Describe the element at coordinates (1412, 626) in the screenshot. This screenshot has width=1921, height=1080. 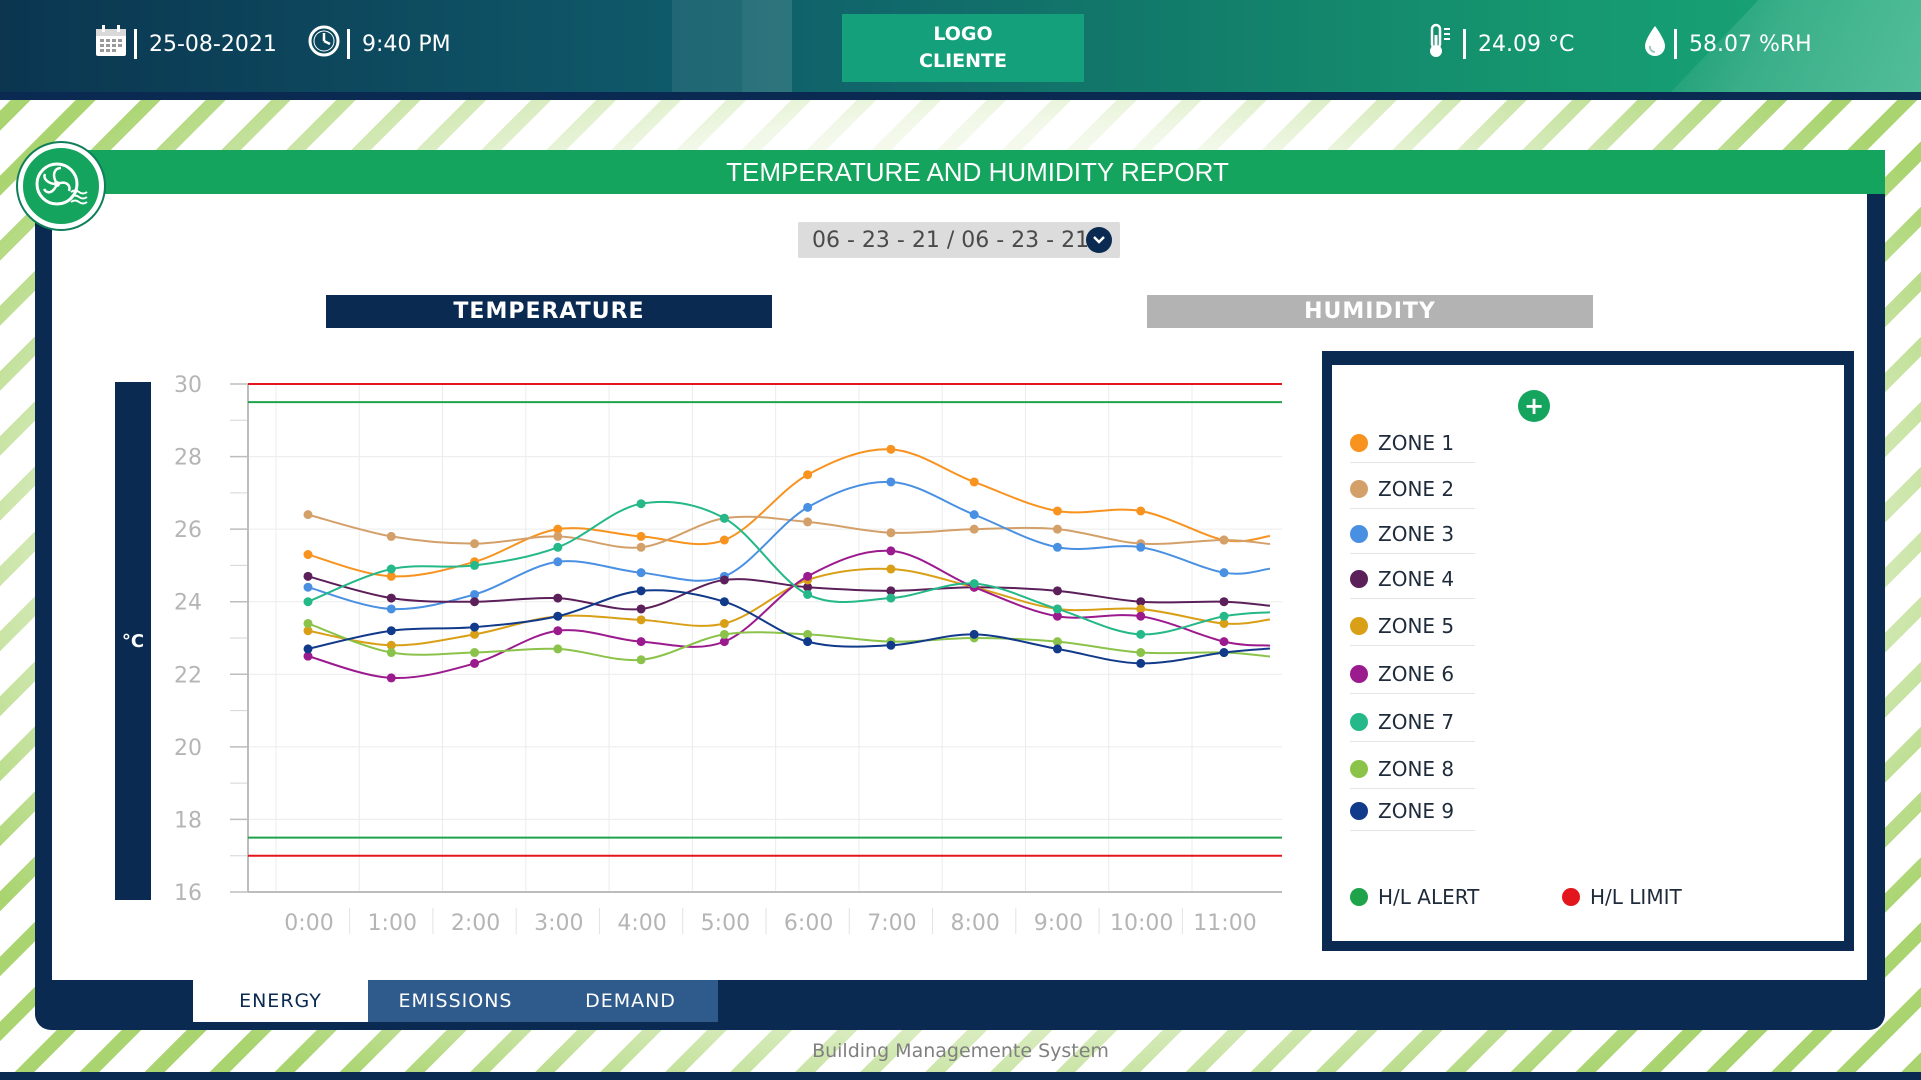
I see `legend-item-zone-5: ZONE 5` at that location.